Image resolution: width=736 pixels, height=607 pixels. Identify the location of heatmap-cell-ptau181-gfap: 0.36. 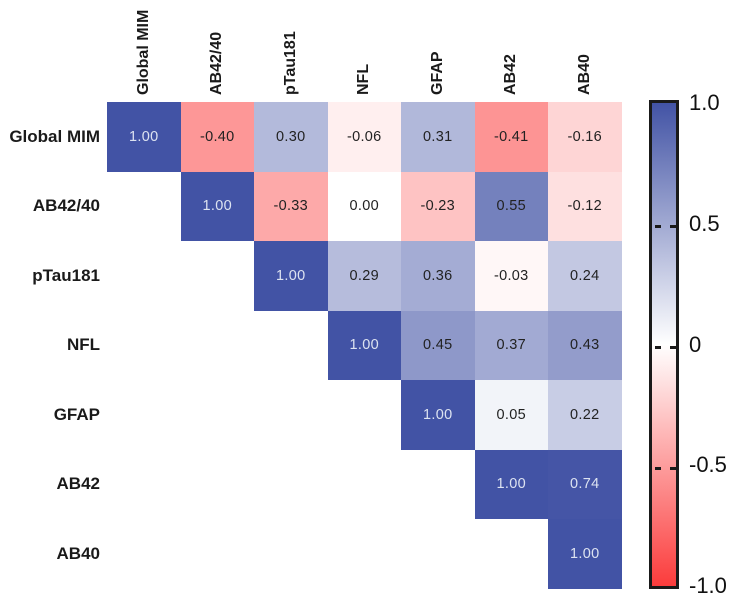
(438, 276).